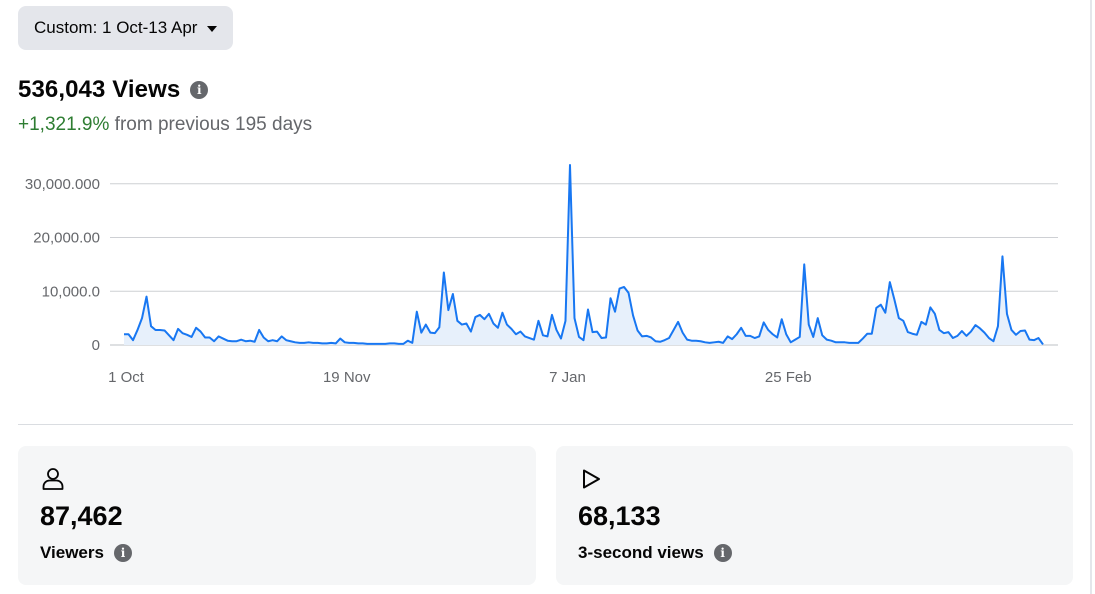 The width and height of the screenshot is (1095, 594). What do you see at coordinates (66, 238) in the screenshot?
I see `y-tick-label: 20,000.00` at bounding box center [66, 238].